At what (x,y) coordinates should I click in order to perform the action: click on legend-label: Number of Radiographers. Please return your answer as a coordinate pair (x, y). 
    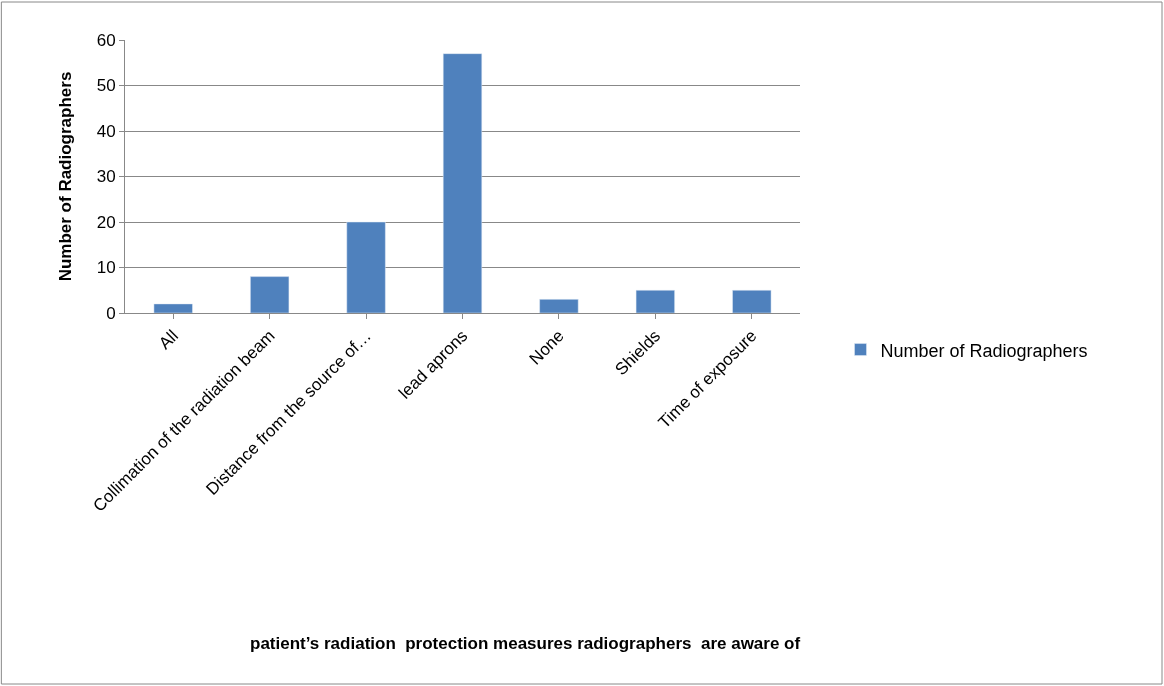
    Looking at the image, I should click on (984, 350).